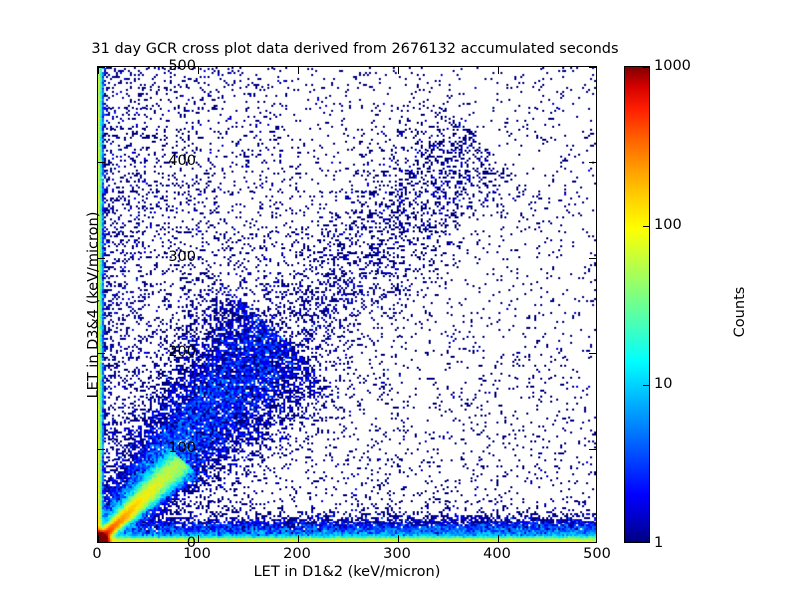 The height and width of the screenshot is (600, 800). I want to click on y-axis-title: LET in D3&4 (keV/micron), so click(93, 305).